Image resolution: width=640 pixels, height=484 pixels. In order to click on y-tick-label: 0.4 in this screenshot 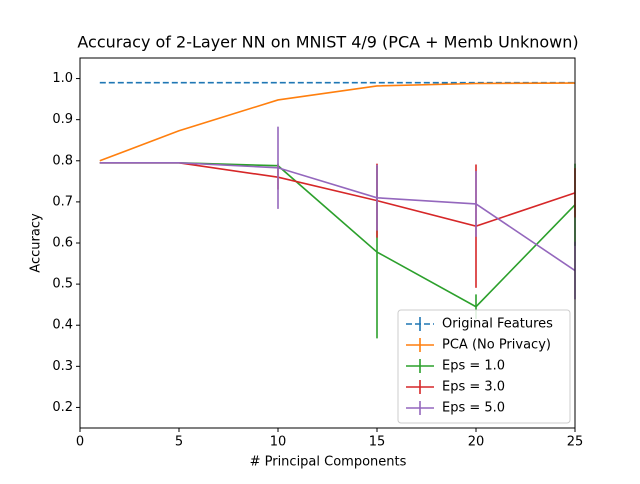, I will do `click(62, 325)`.